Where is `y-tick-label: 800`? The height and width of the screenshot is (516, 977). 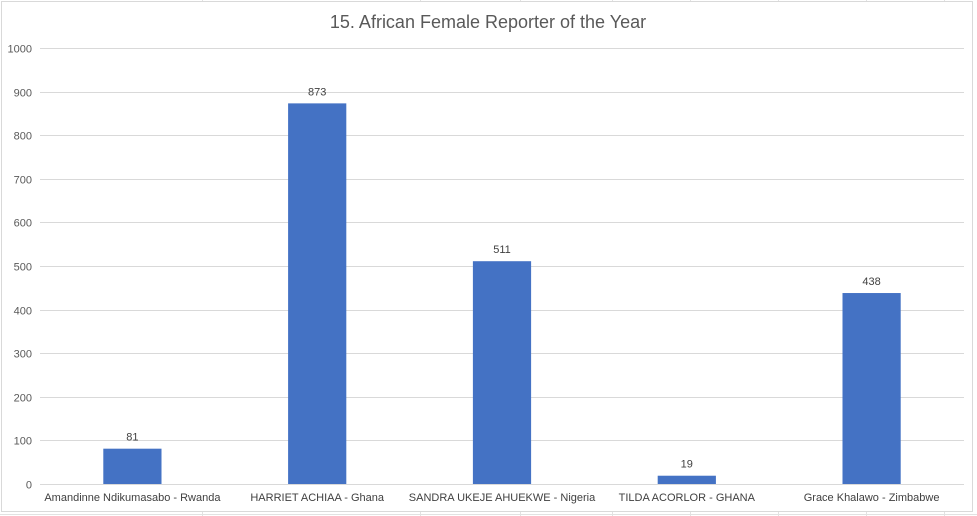
y-tick-label: 800 is located at coordinates (23, 137).